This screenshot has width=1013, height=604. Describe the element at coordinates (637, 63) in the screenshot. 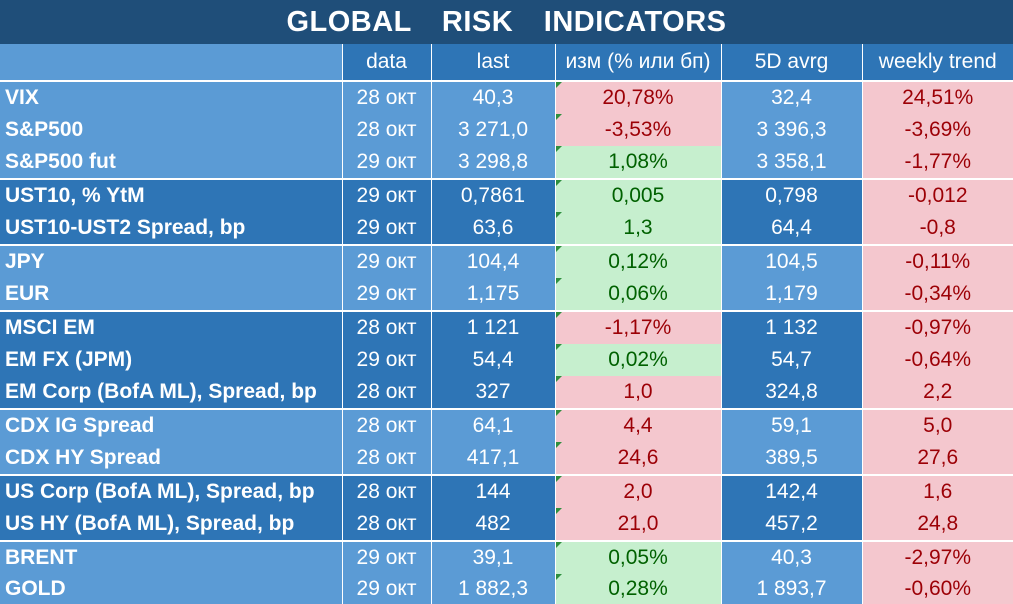

I see `header-change: изм (% или бп)` at that location.